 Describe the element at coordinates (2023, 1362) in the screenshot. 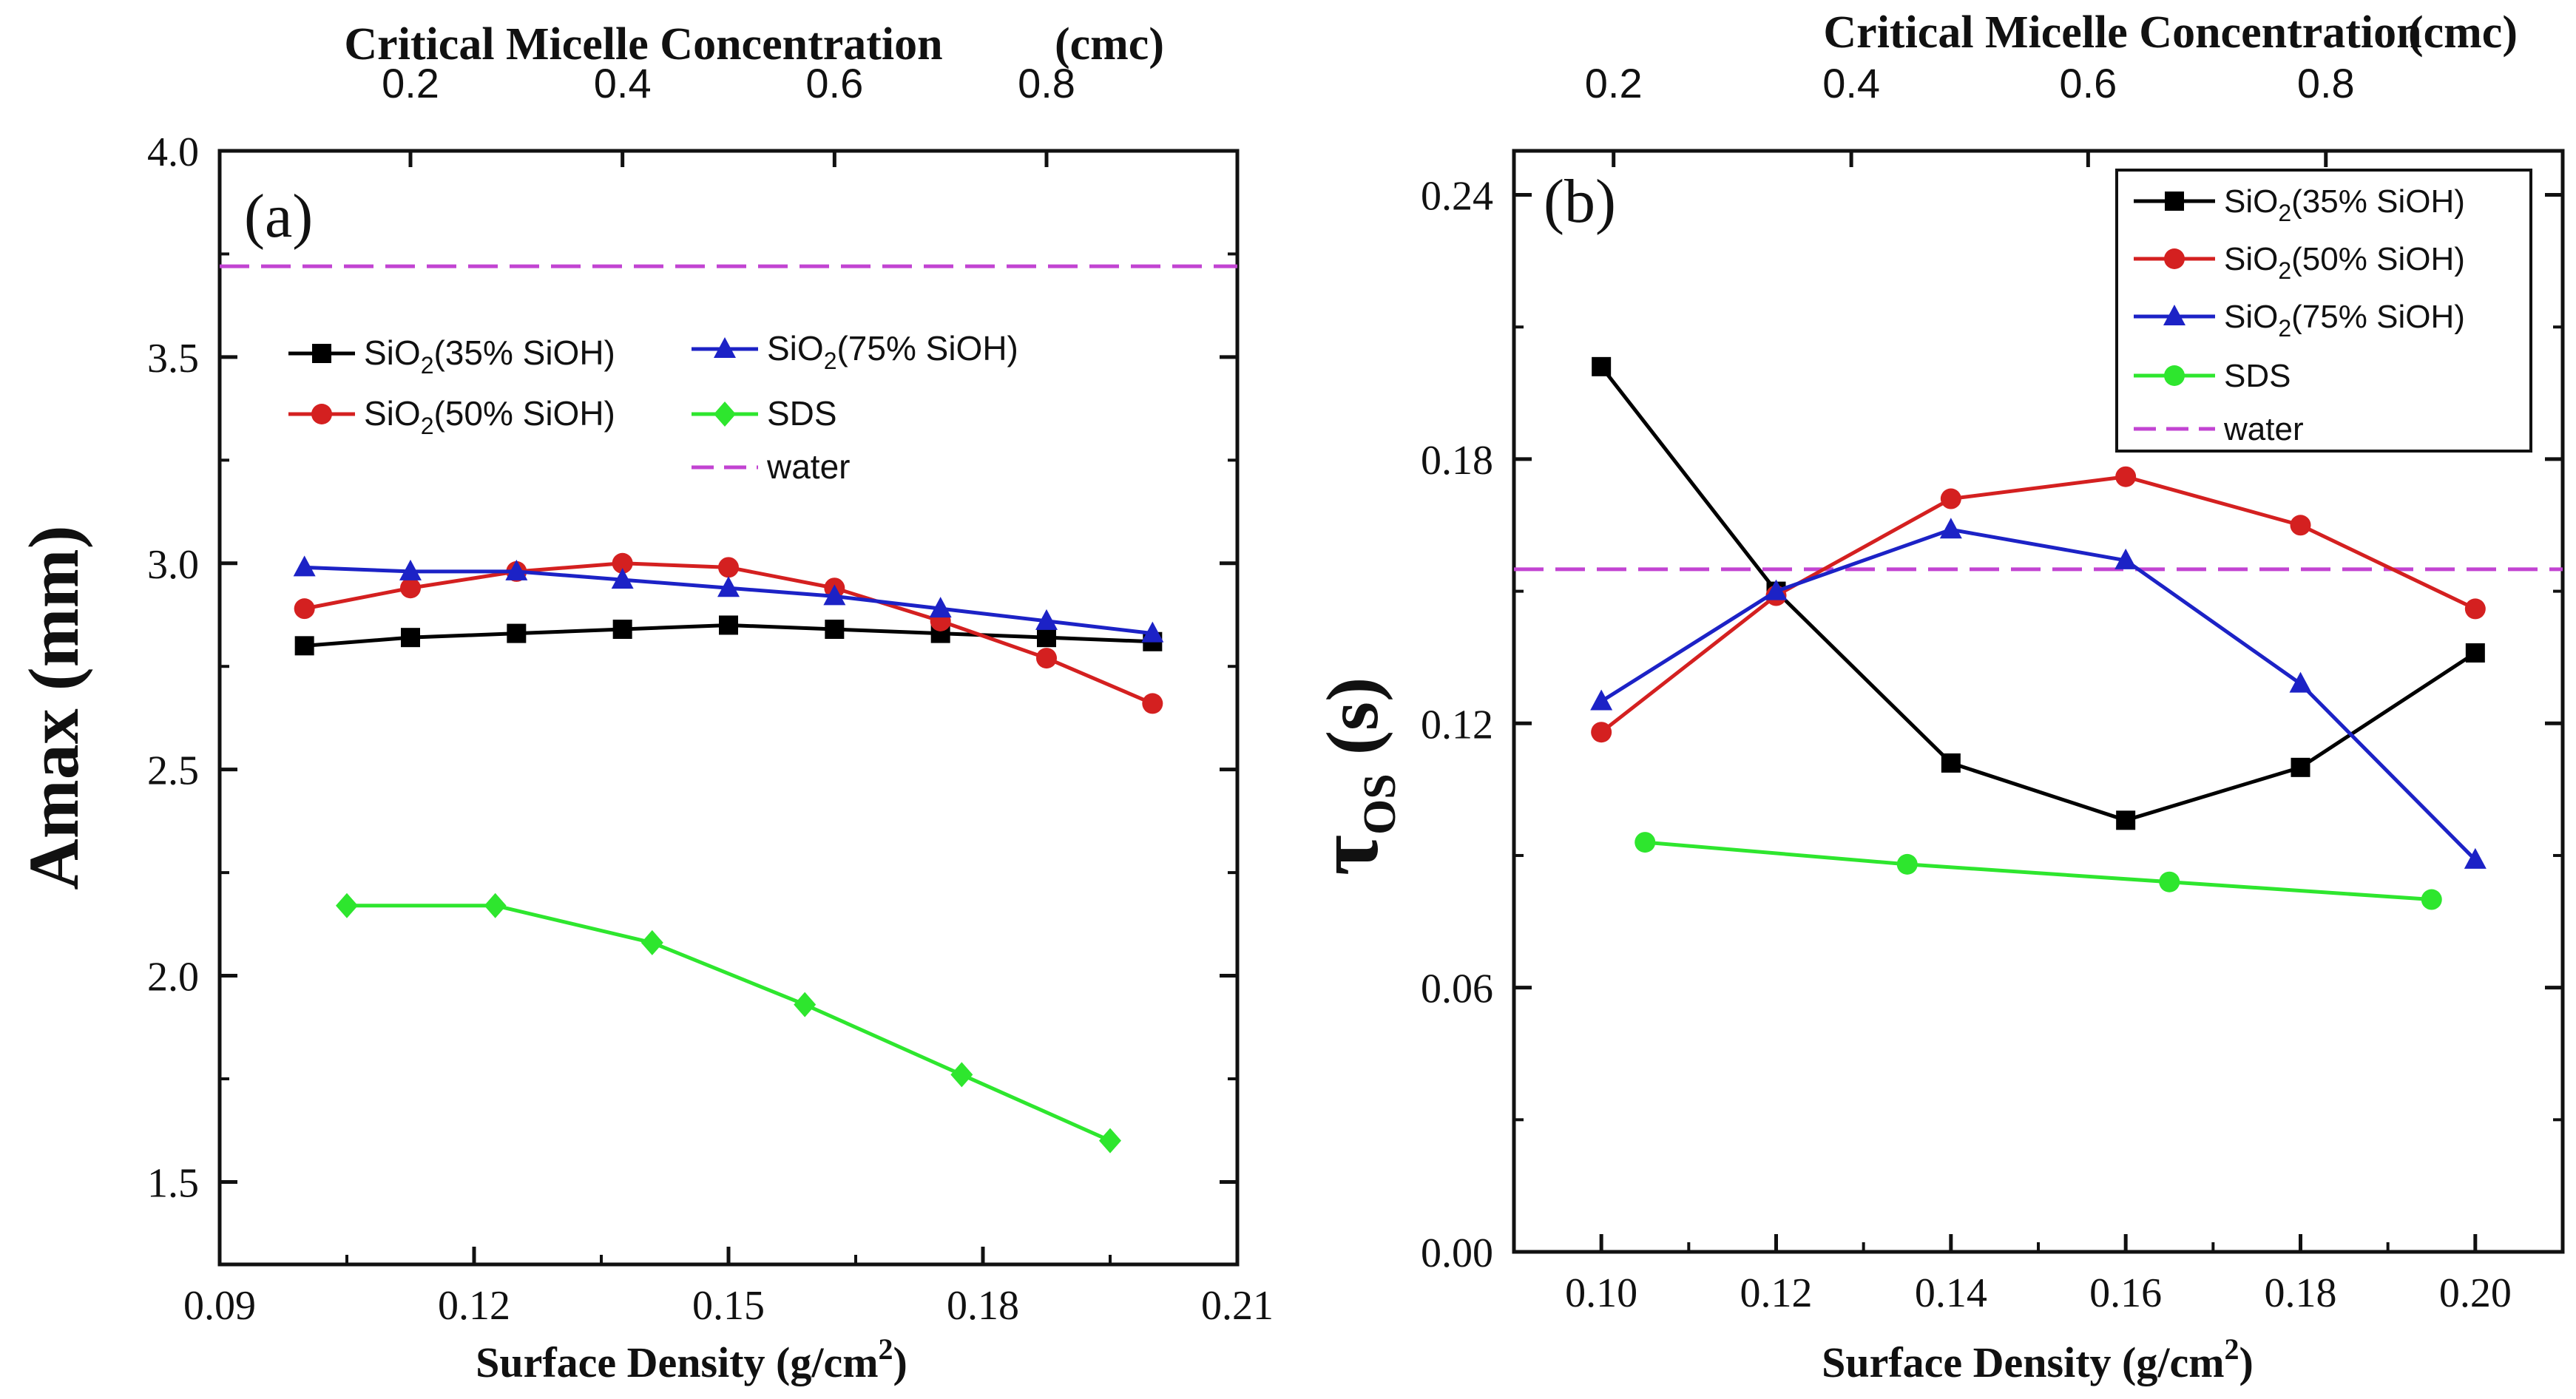

I see `x-axis-label-text: Surface Density (g/cm` at that location.